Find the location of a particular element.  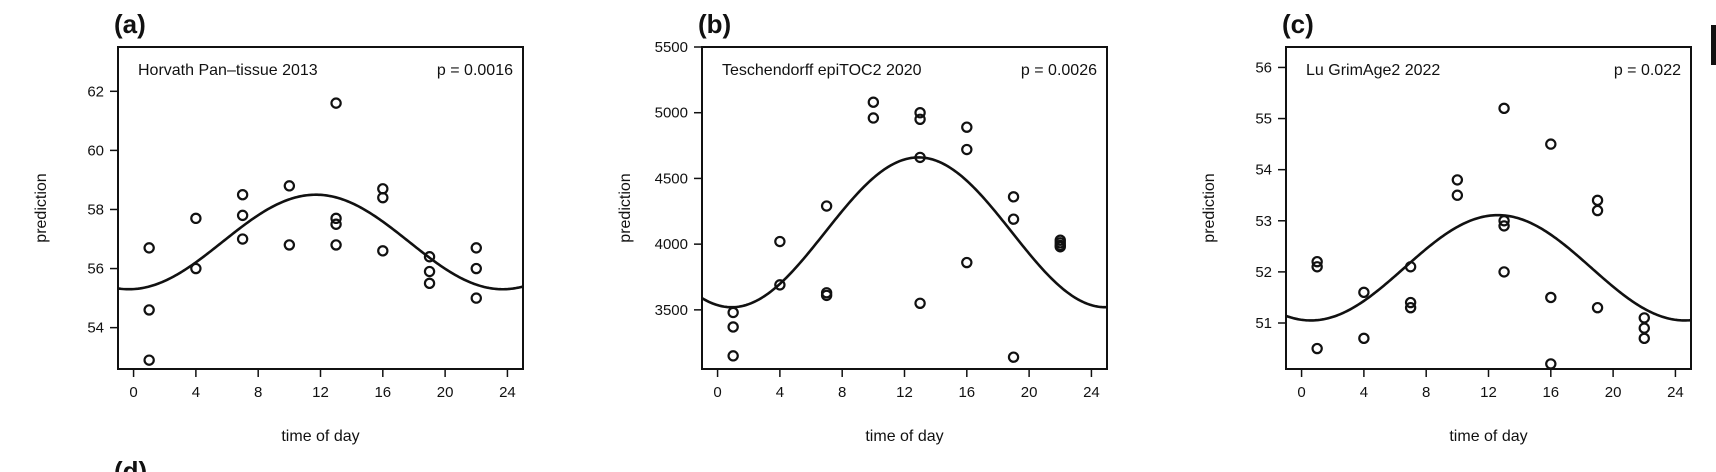

y-tick-label: 5500 is located at coordinates (671, 47).